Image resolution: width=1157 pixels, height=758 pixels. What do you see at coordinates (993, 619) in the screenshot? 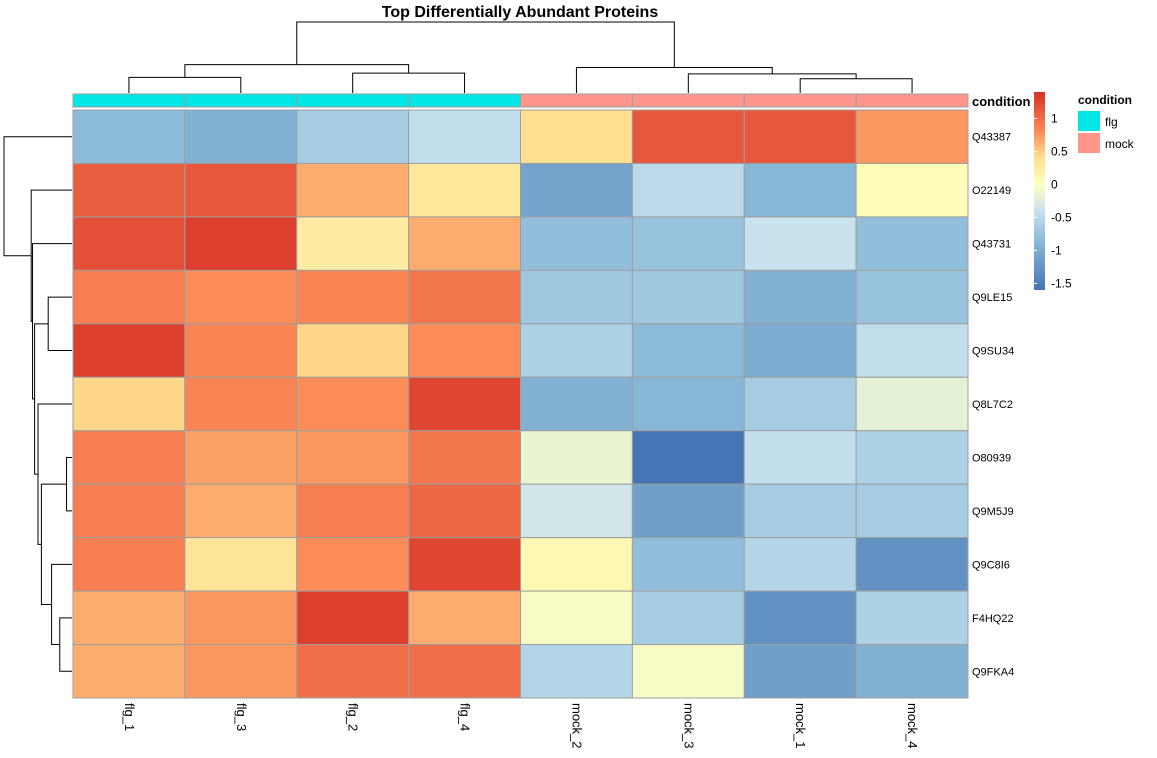
I see `row-label-f4hq22: F4HQ22` at bounding box center [993, 619].